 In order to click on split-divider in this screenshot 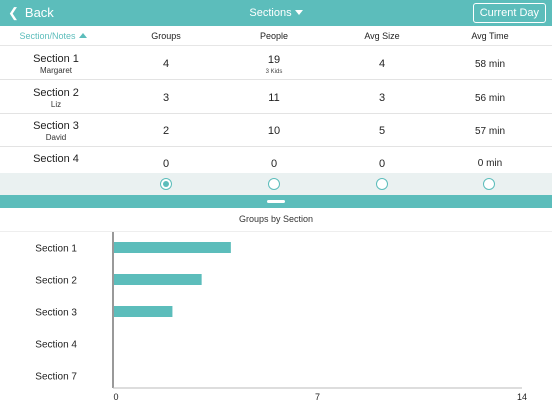, I will do `click(276, 201)`.